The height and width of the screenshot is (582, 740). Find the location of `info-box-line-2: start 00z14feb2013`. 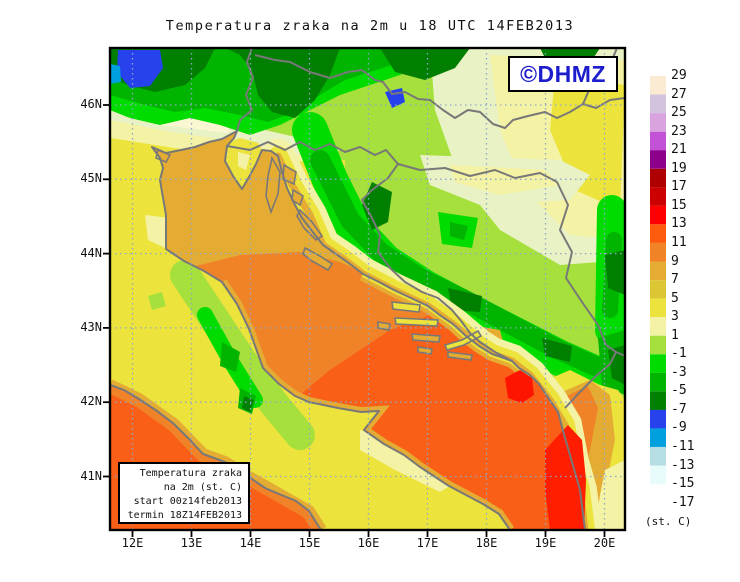

info-box-line-2: start 00z14feb2013 is located at coordinates (187, 501).